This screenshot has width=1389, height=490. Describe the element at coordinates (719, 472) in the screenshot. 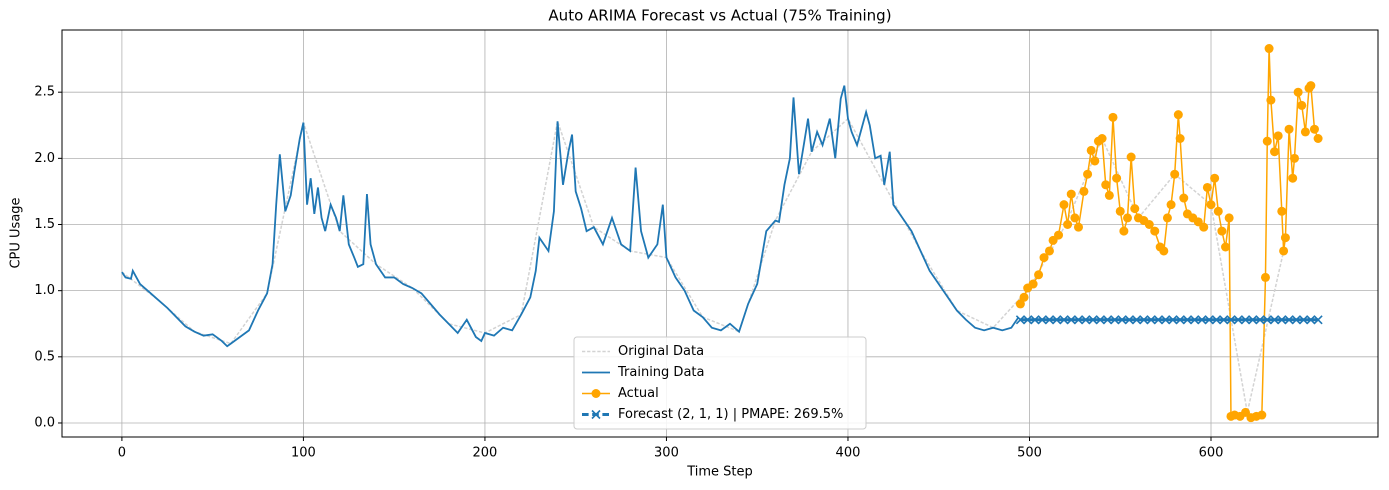

I see `x-axis-label: Time Step` at that location.